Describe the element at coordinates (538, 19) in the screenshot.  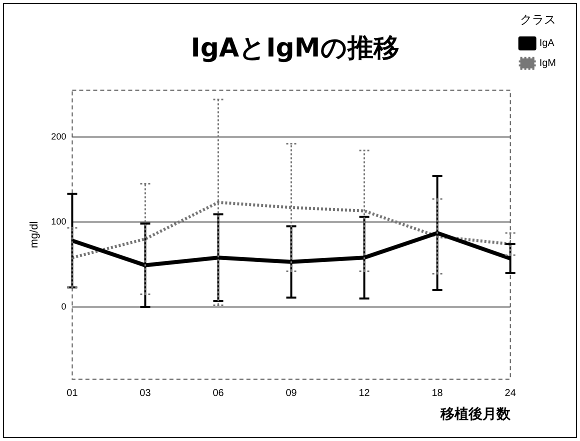
I see `legend-title: クラス` at that location.